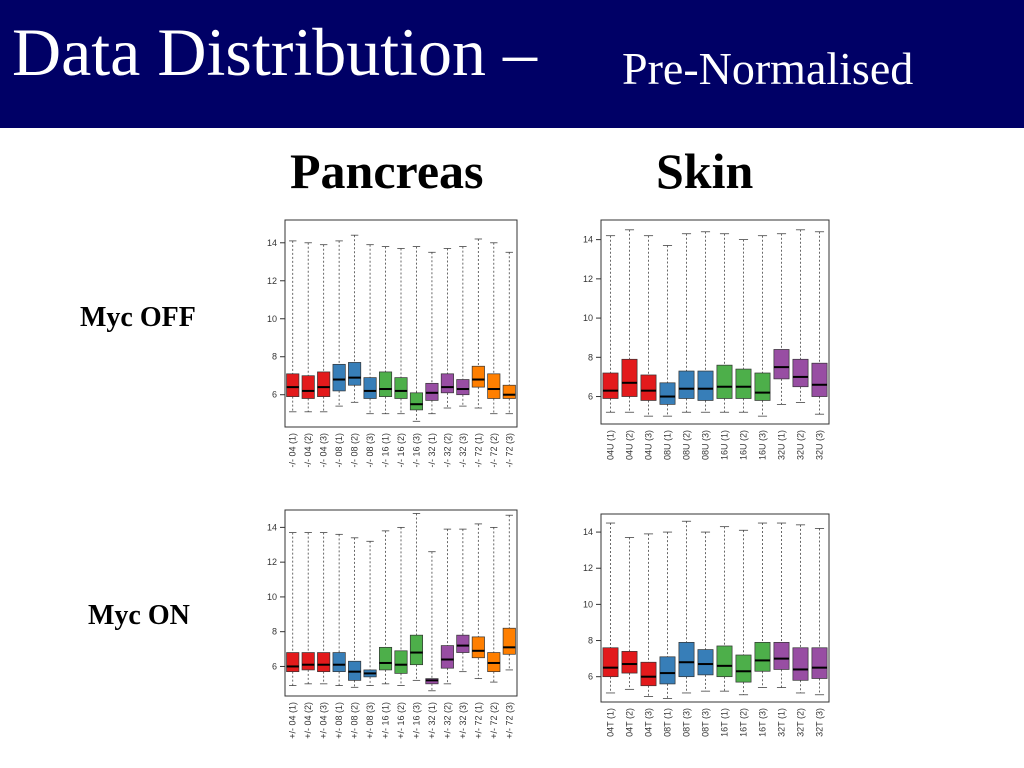 The image size is (1024, 768). What do you see at coordinates (401, 450) in the screenshot?
I see `x-tick-label: -/- 16 (2)` at bounding box center [401, 450].